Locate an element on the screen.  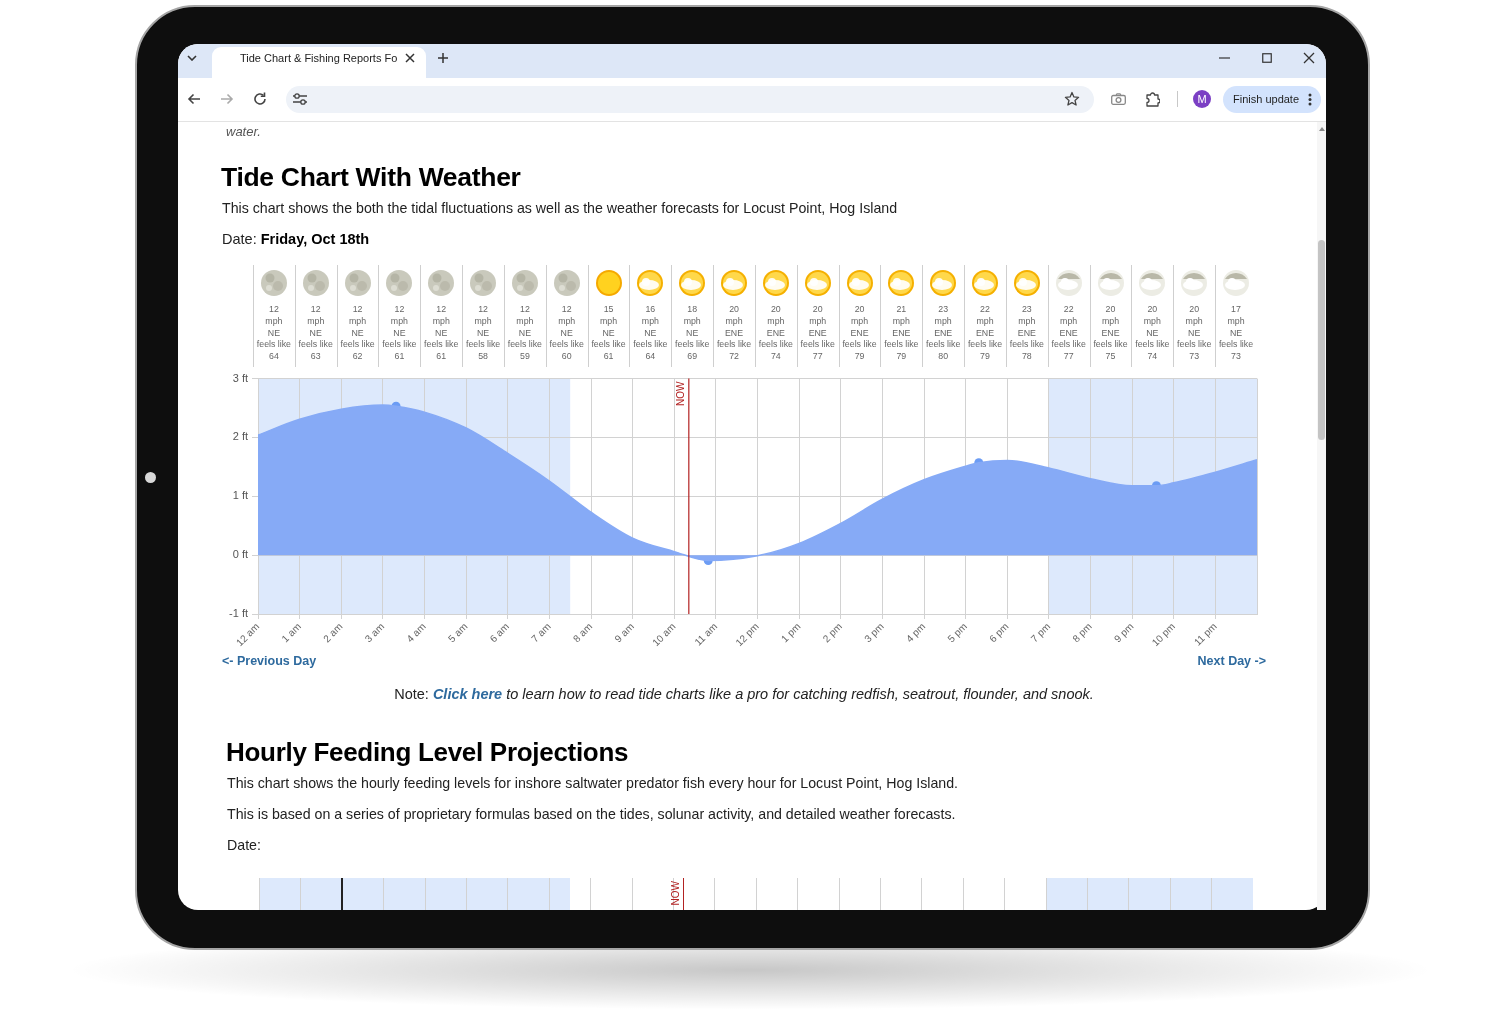
text: water. is located at coordinates (243, 132).